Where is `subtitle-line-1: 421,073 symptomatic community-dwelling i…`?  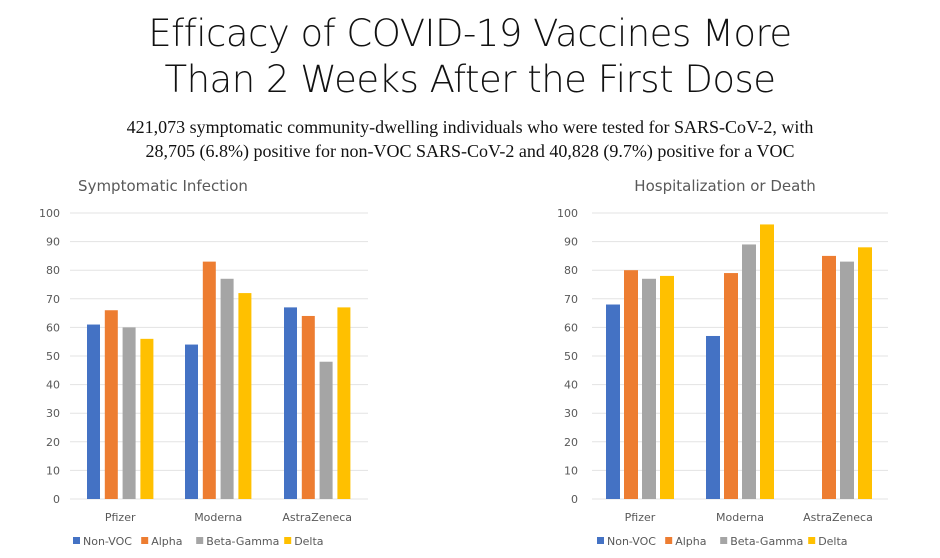 subtitle-line-1: 421,073 symptomatic community-dwelling i… is located at coordinates (470, 127).